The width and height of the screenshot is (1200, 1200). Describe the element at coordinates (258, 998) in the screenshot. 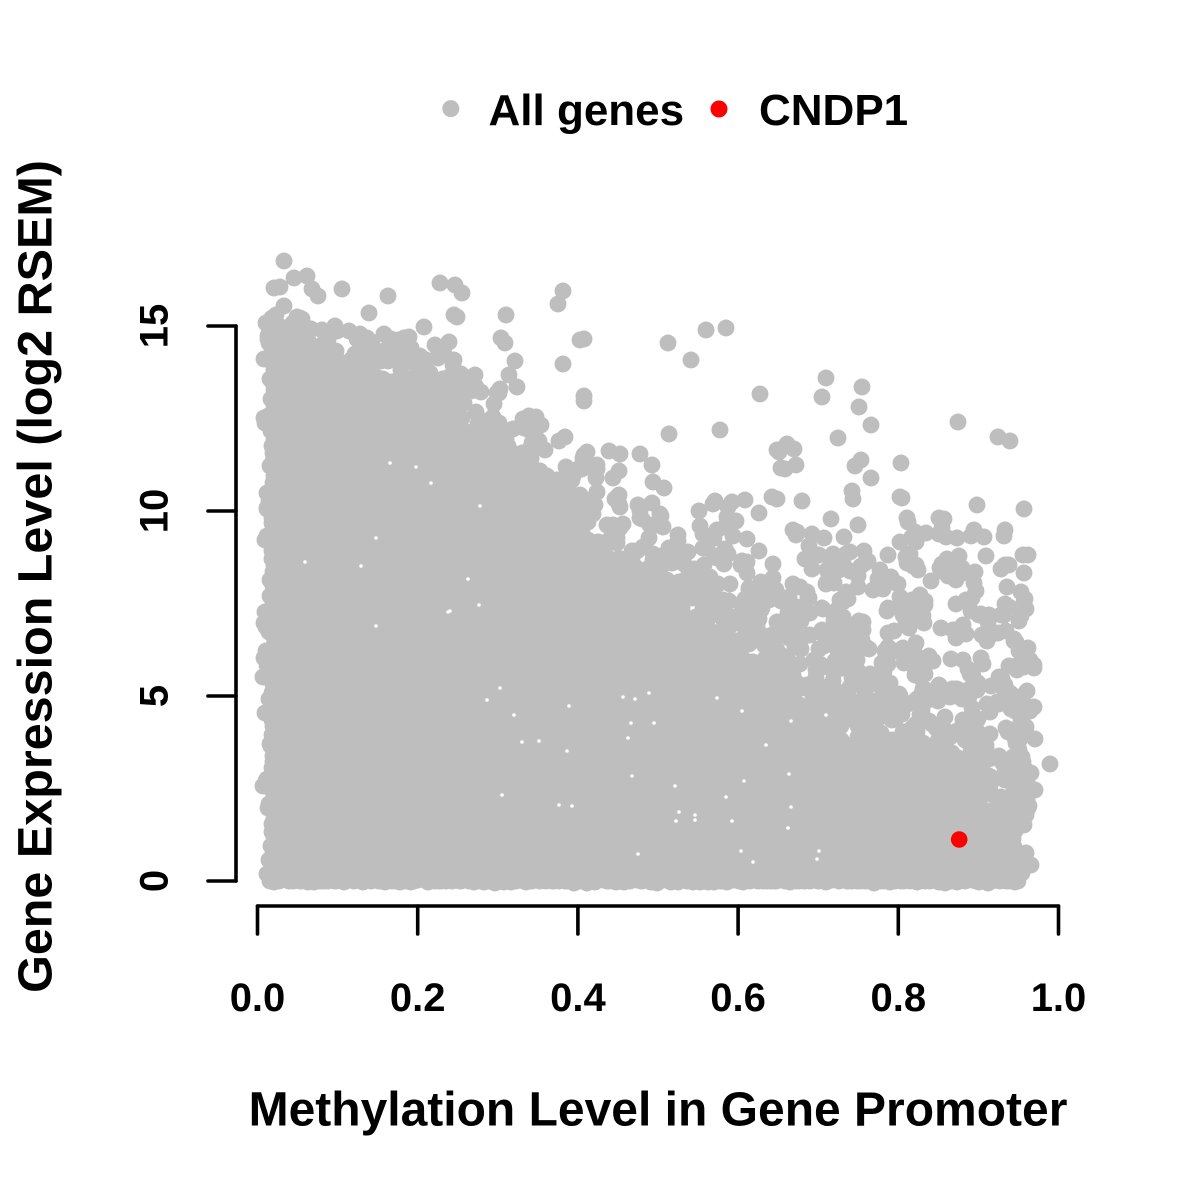

I see `svg-text: 0.0` at that location.